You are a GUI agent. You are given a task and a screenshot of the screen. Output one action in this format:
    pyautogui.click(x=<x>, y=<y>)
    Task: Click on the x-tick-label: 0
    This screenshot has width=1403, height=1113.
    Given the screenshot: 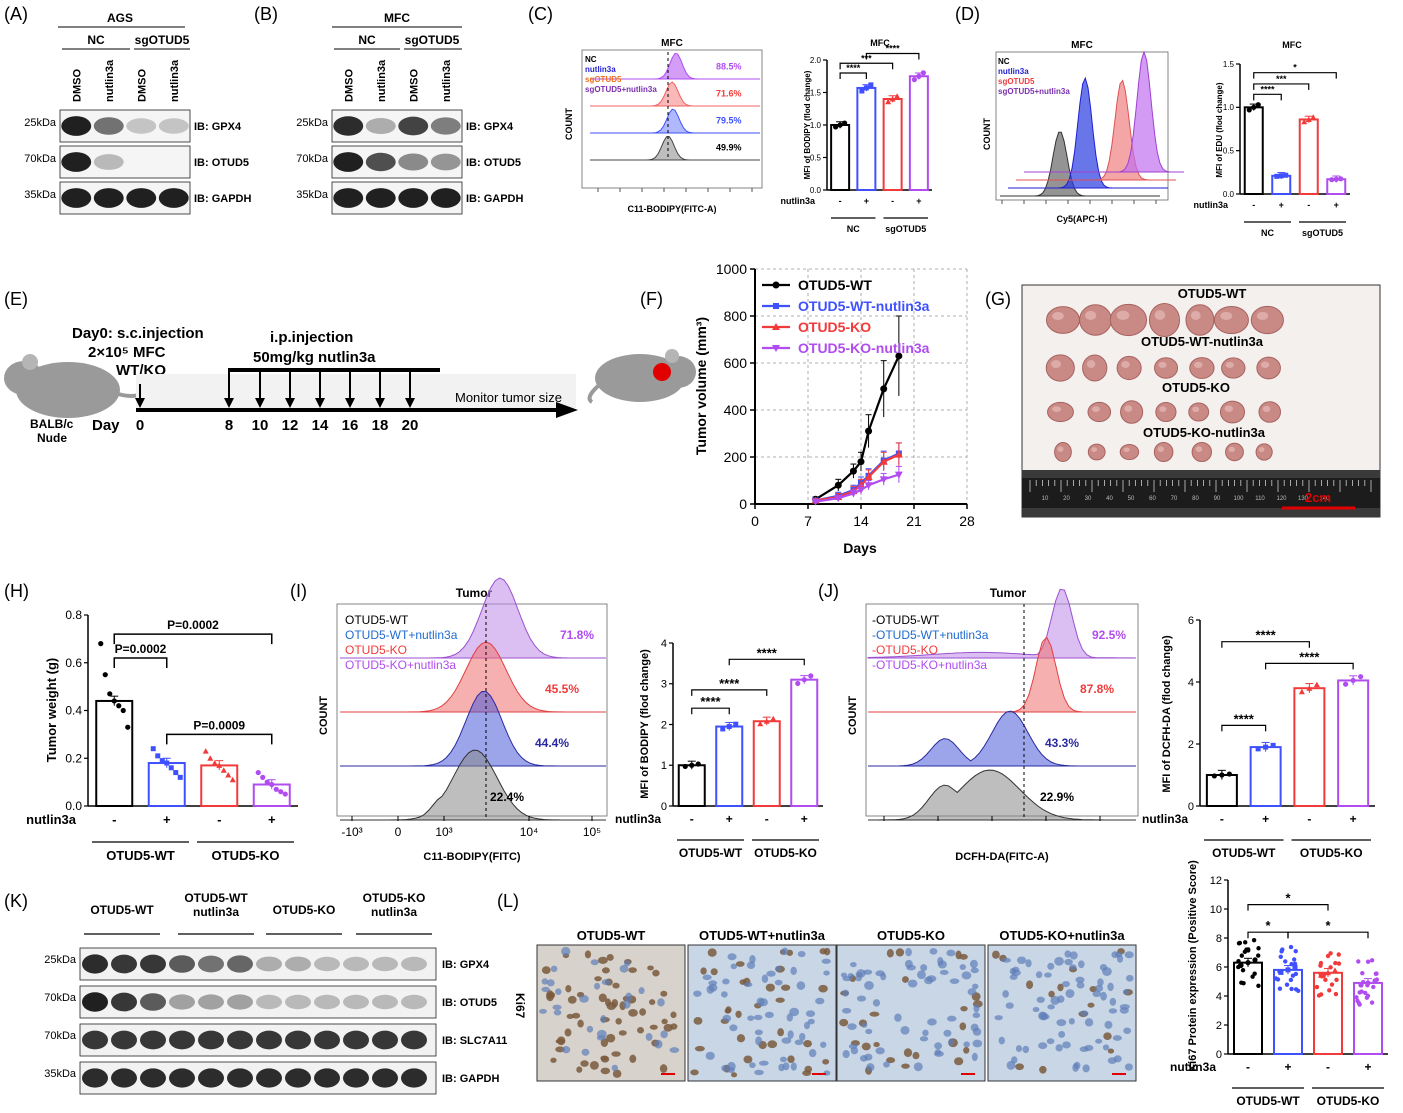 What is the action you would take?
    pyautogui.click(x=398, y=832)
    